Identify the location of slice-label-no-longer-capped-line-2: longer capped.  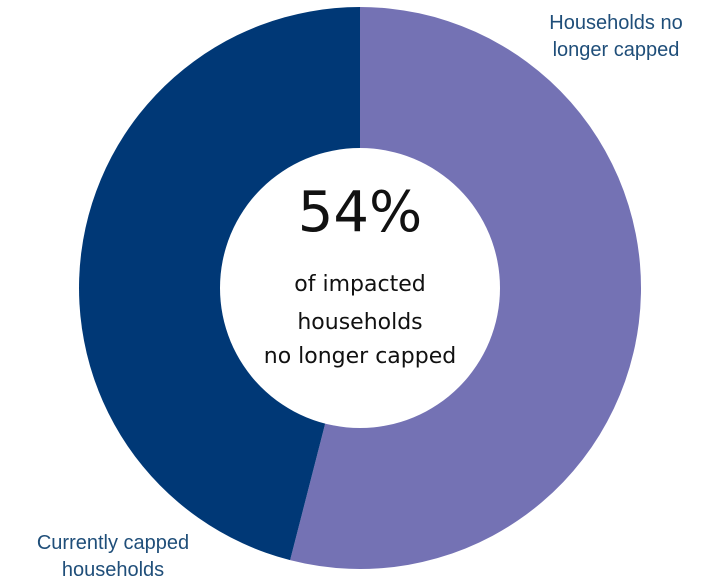
(616, 50).